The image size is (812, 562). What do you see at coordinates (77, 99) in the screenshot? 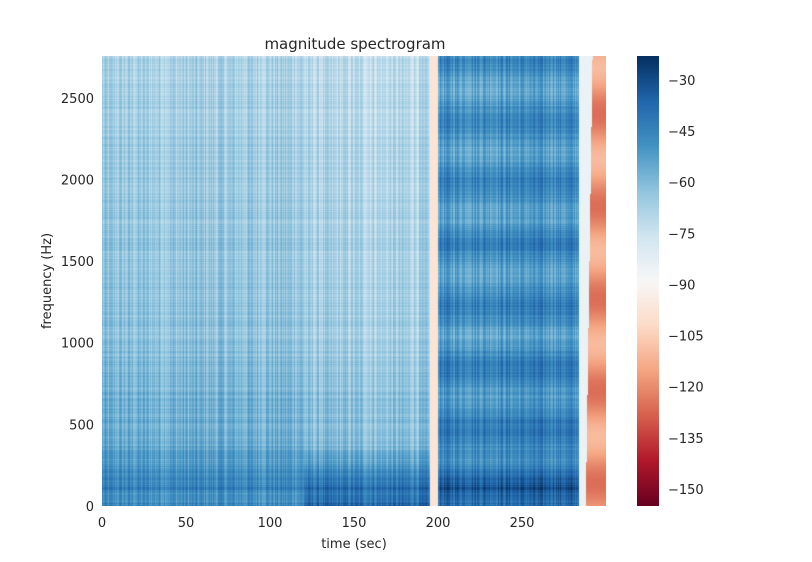
I see `y-tick-label: 2500` at bounding box center [77, 99].